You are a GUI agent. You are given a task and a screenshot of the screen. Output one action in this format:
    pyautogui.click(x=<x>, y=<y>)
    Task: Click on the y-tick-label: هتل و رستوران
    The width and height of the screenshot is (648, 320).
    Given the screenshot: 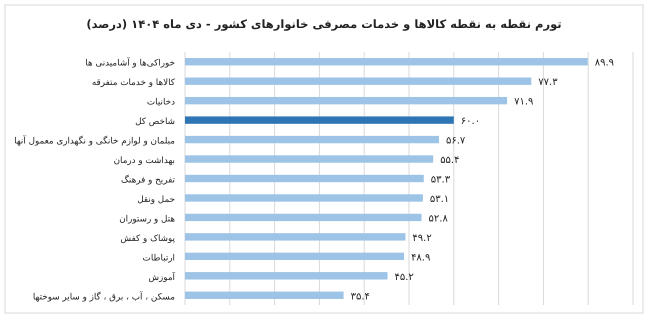 What is the action you would take?
    pyautogui.click(x=147, y=219)
    